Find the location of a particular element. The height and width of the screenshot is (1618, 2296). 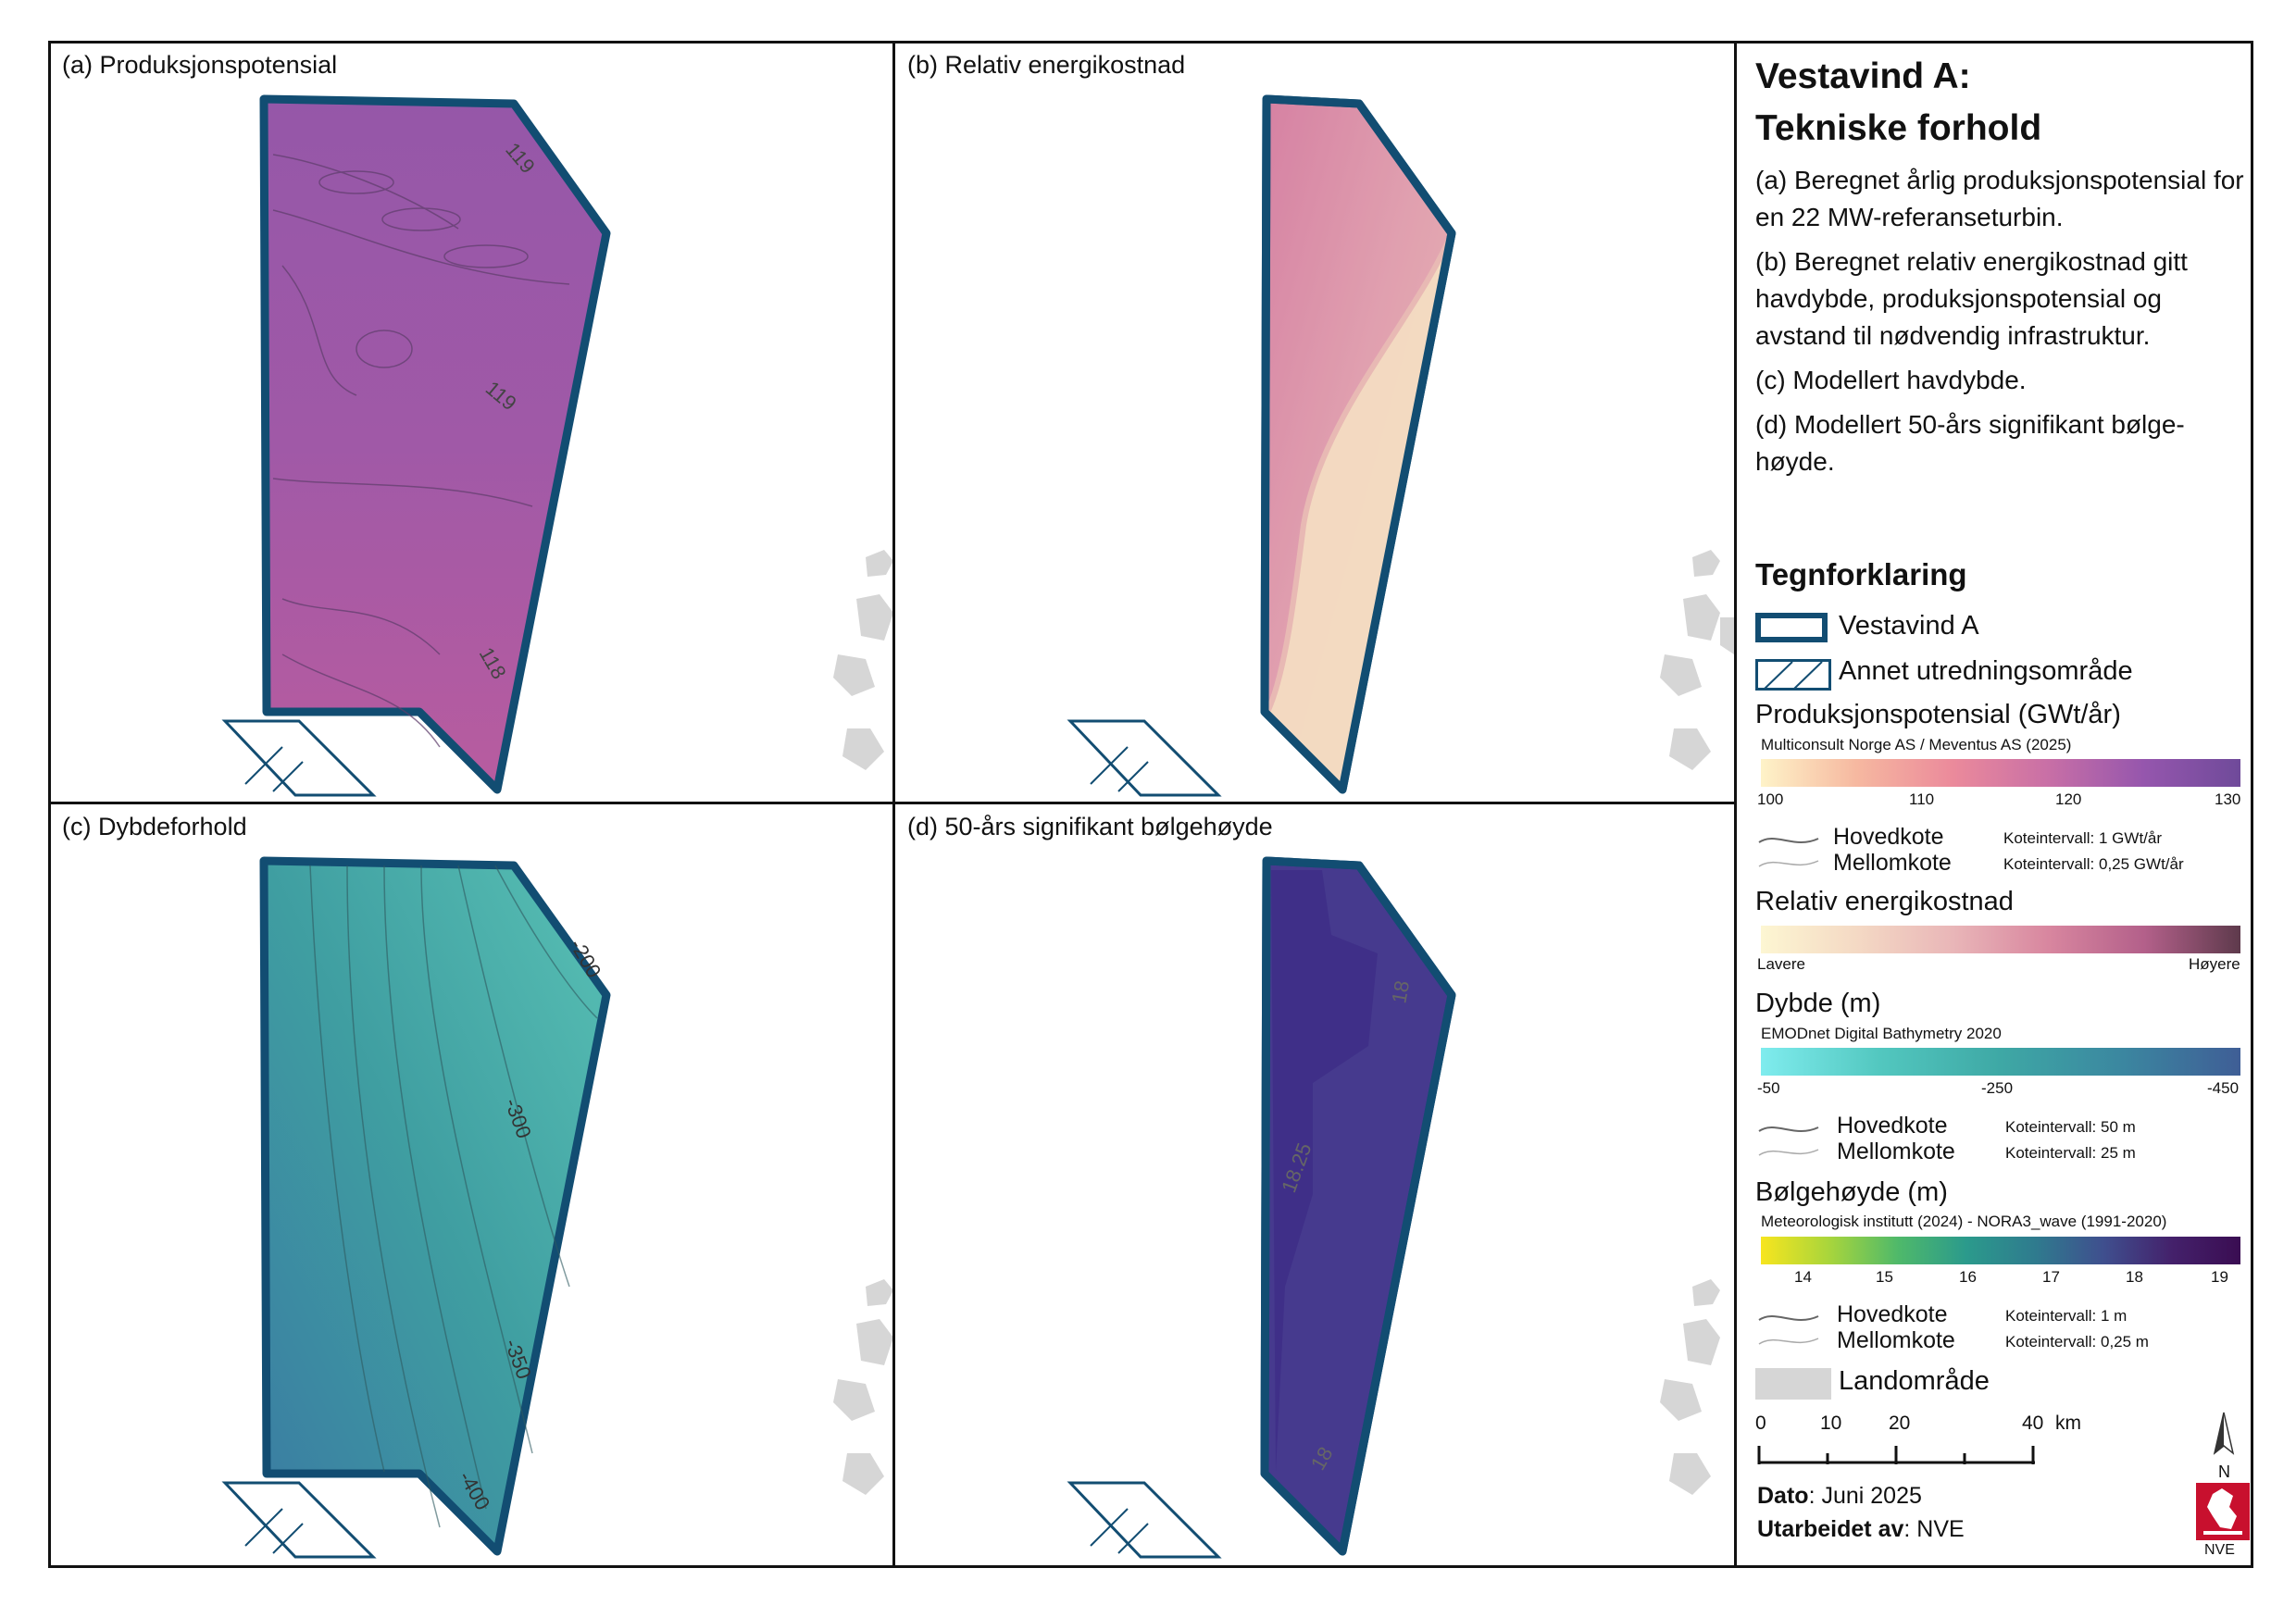

wave-tick: 17 is located at coordinates (2051, 1277).